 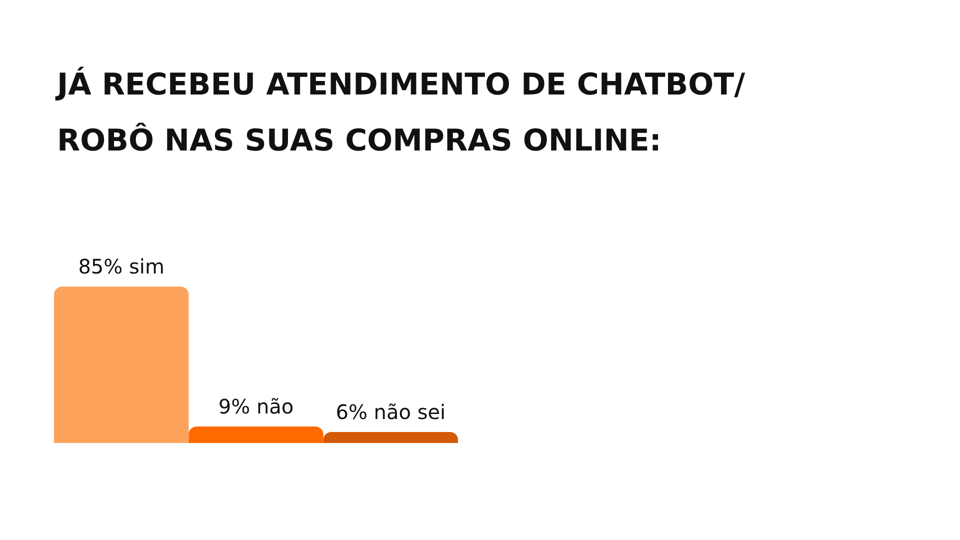 What do you see at coordinates (400, 112) in the screenshot?
I see `chart-title: JÁ RECEBEU ATENDIMENTO DE CHATBOT/ ROBÔ NAS SUAS COMPRAS ONLINE:` at bounding box center [400, 112].